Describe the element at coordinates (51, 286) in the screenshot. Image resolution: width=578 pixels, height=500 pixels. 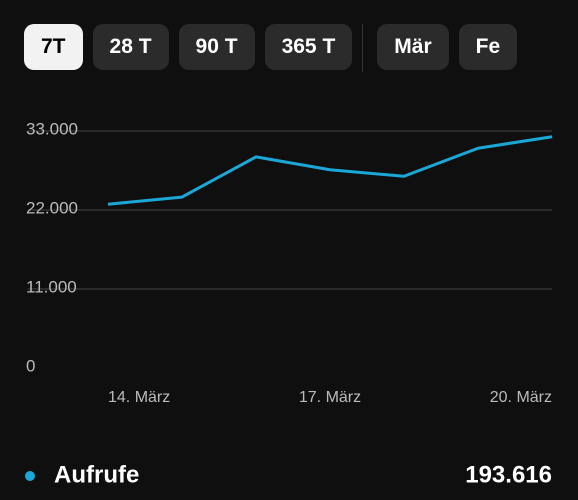
I see `y-tick-label: 11.000` at that location.